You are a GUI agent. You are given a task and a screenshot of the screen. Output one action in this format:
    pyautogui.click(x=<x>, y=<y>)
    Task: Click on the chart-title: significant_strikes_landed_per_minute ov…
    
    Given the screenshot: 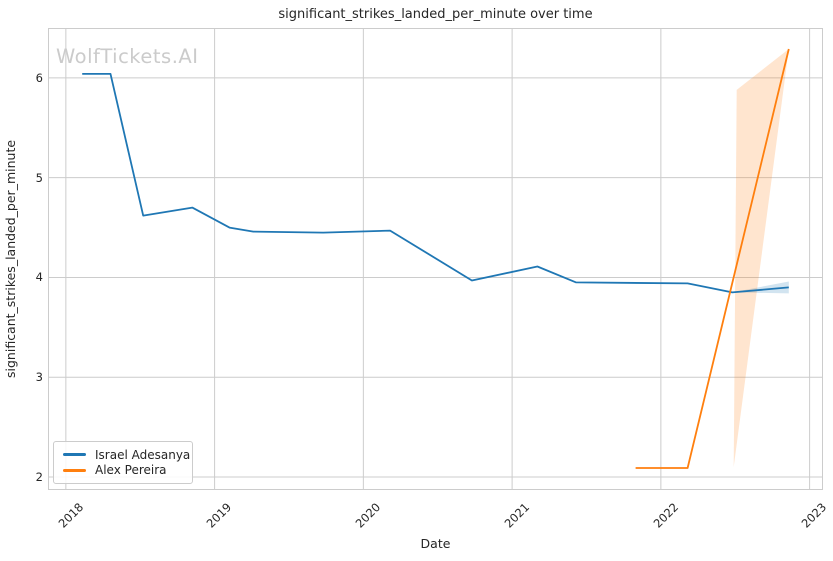 What is the action you would take?
    pyautogui.click(x=435, y=14)
    